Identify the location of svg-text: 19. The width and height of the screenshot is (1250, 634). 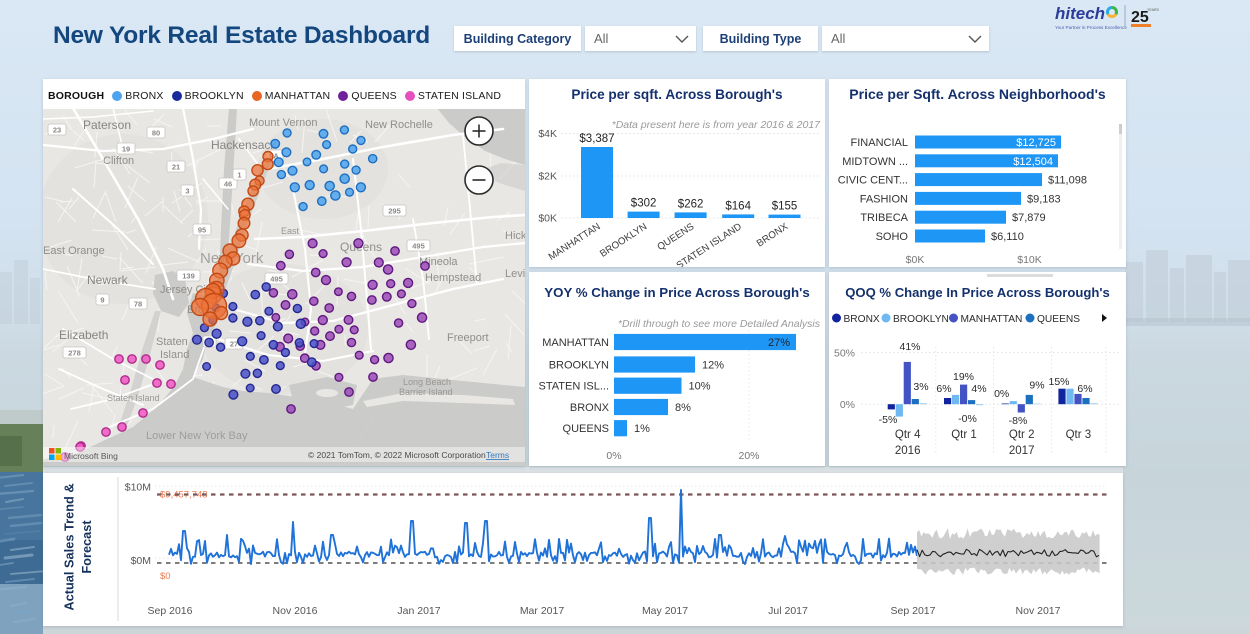
(126, 149).